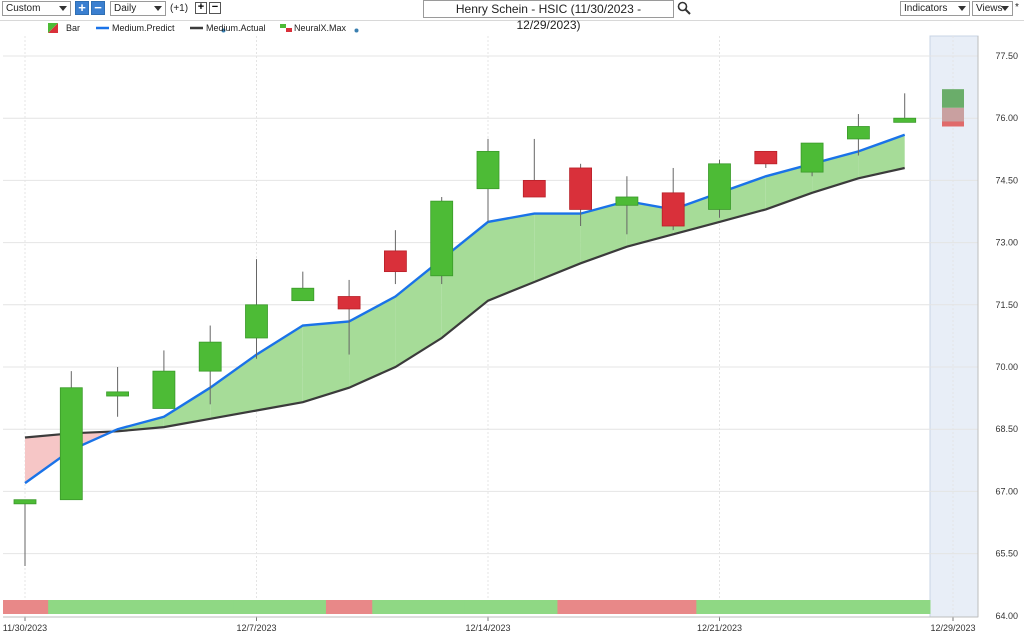 This screenshot has height=638, width=1024. I want to click on indicators-select: Indicators, so click(935, 8).